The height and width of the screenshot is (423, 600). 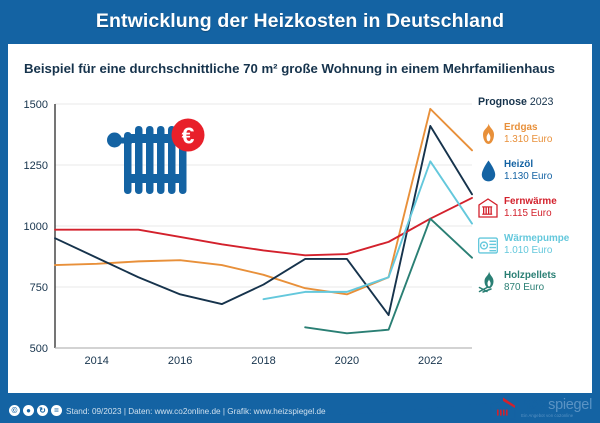 I want to click on footer-wave-shape, so click(x=300, y=408).